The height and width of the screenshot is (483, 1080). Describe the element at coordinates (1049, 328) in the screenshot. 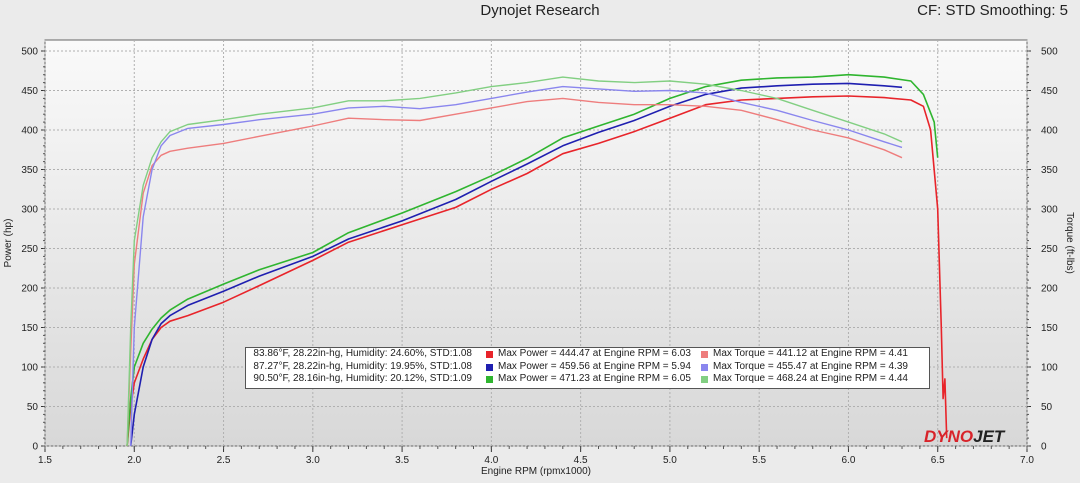

I see `y2-tick-label: 150` at that location.